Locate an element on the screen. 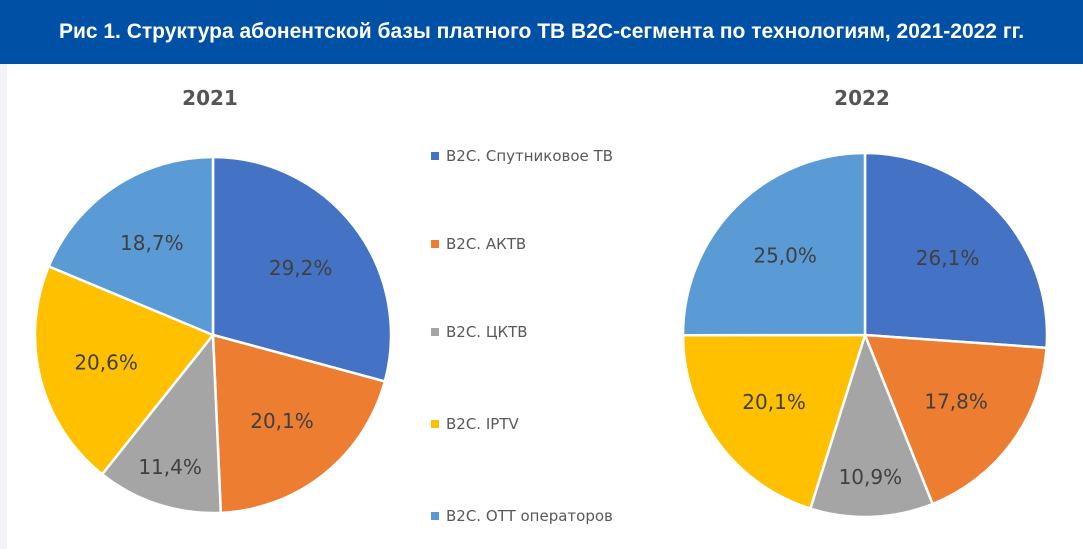 The width and height of the screenshot is (1083, 549). chart-title-2021: 2021 is located at coordinates (210, 98).